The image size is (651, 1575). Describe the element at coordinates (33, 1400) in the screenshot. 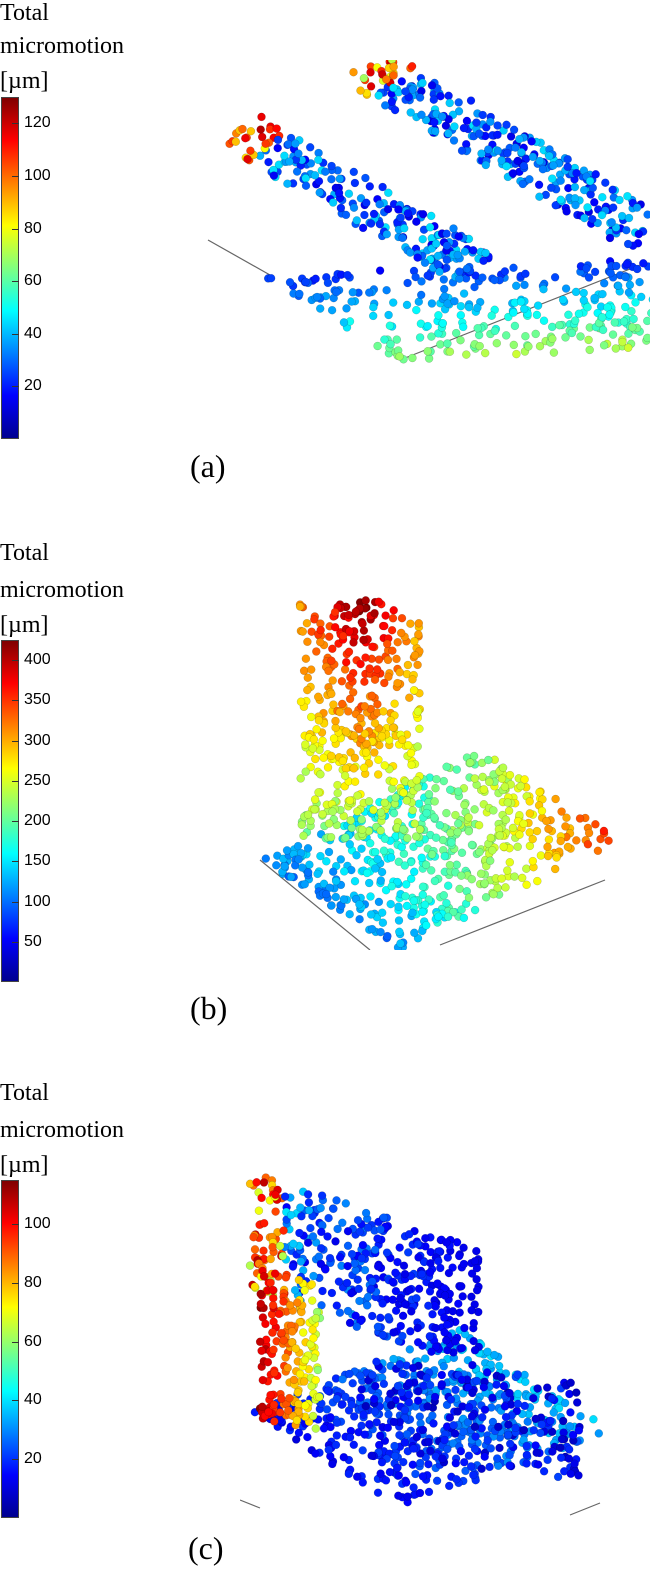

I see `colorbar-tick-label: 40` at that location.